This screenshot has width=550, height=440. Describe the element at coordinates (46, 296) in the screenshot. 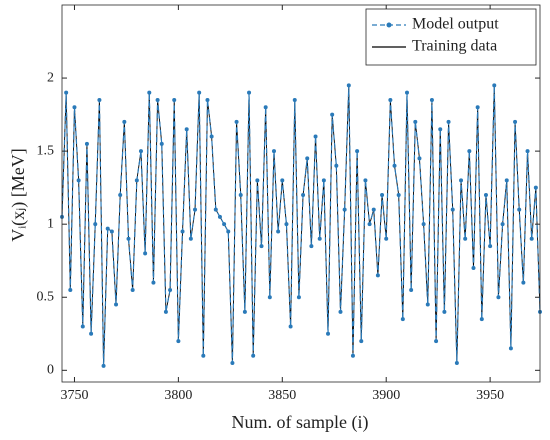

I see `y-tick-label: 0.5` at that location.